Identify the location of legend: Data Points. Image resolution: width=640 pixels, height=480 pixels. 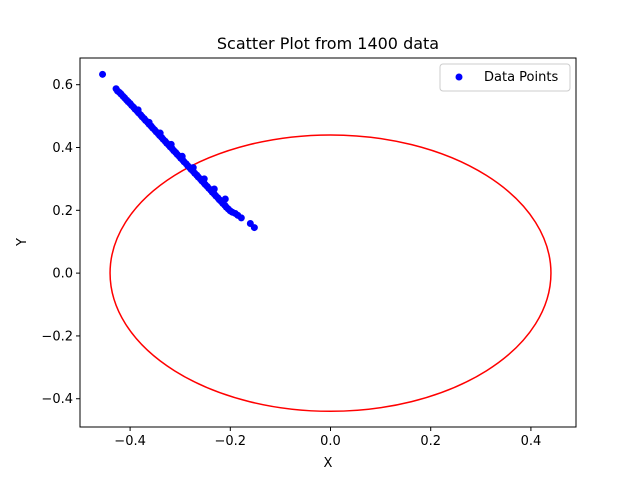
(505, 77).